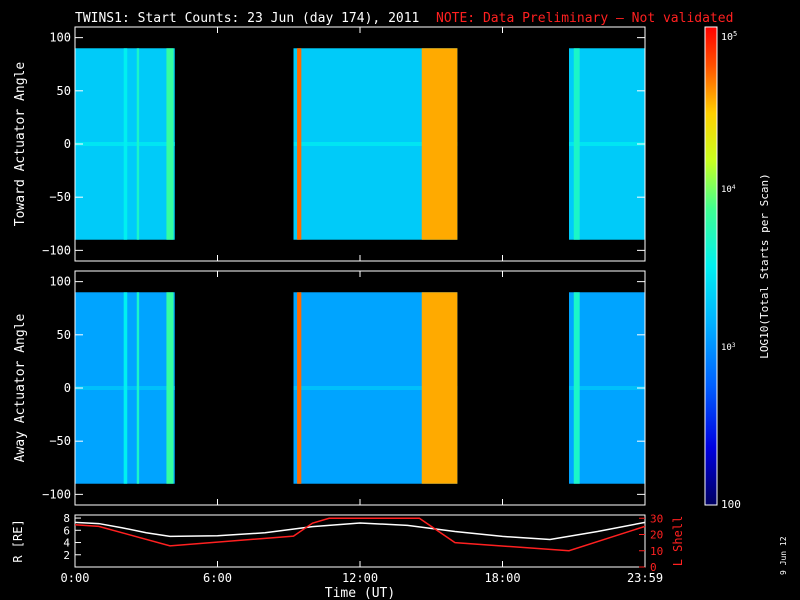 Image resolution: width=800 pixels, height=600 pixels. I want to click on colorbar-gradient, so click(711, 266).